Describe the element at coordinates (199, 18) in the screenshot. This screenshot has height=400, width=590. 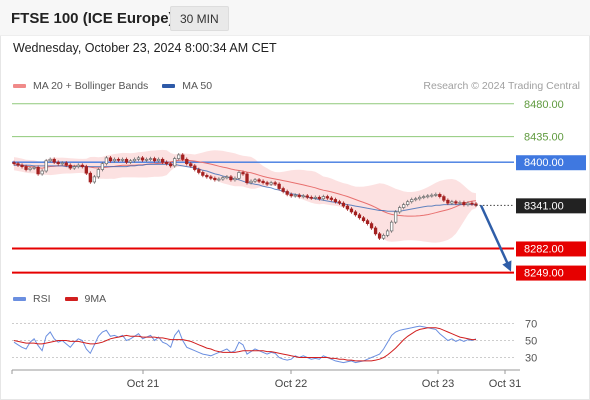
I see `timeframe-badge: 30 MIN` at that location.